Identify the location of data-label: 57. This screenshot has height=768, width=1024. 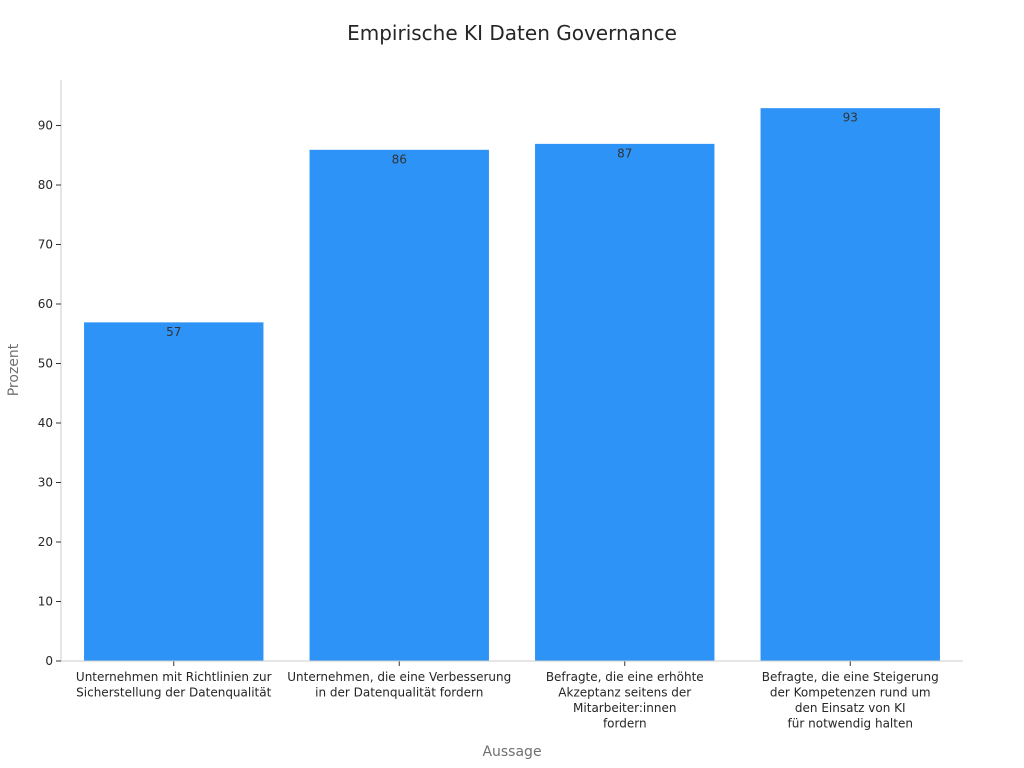
(173, 332).